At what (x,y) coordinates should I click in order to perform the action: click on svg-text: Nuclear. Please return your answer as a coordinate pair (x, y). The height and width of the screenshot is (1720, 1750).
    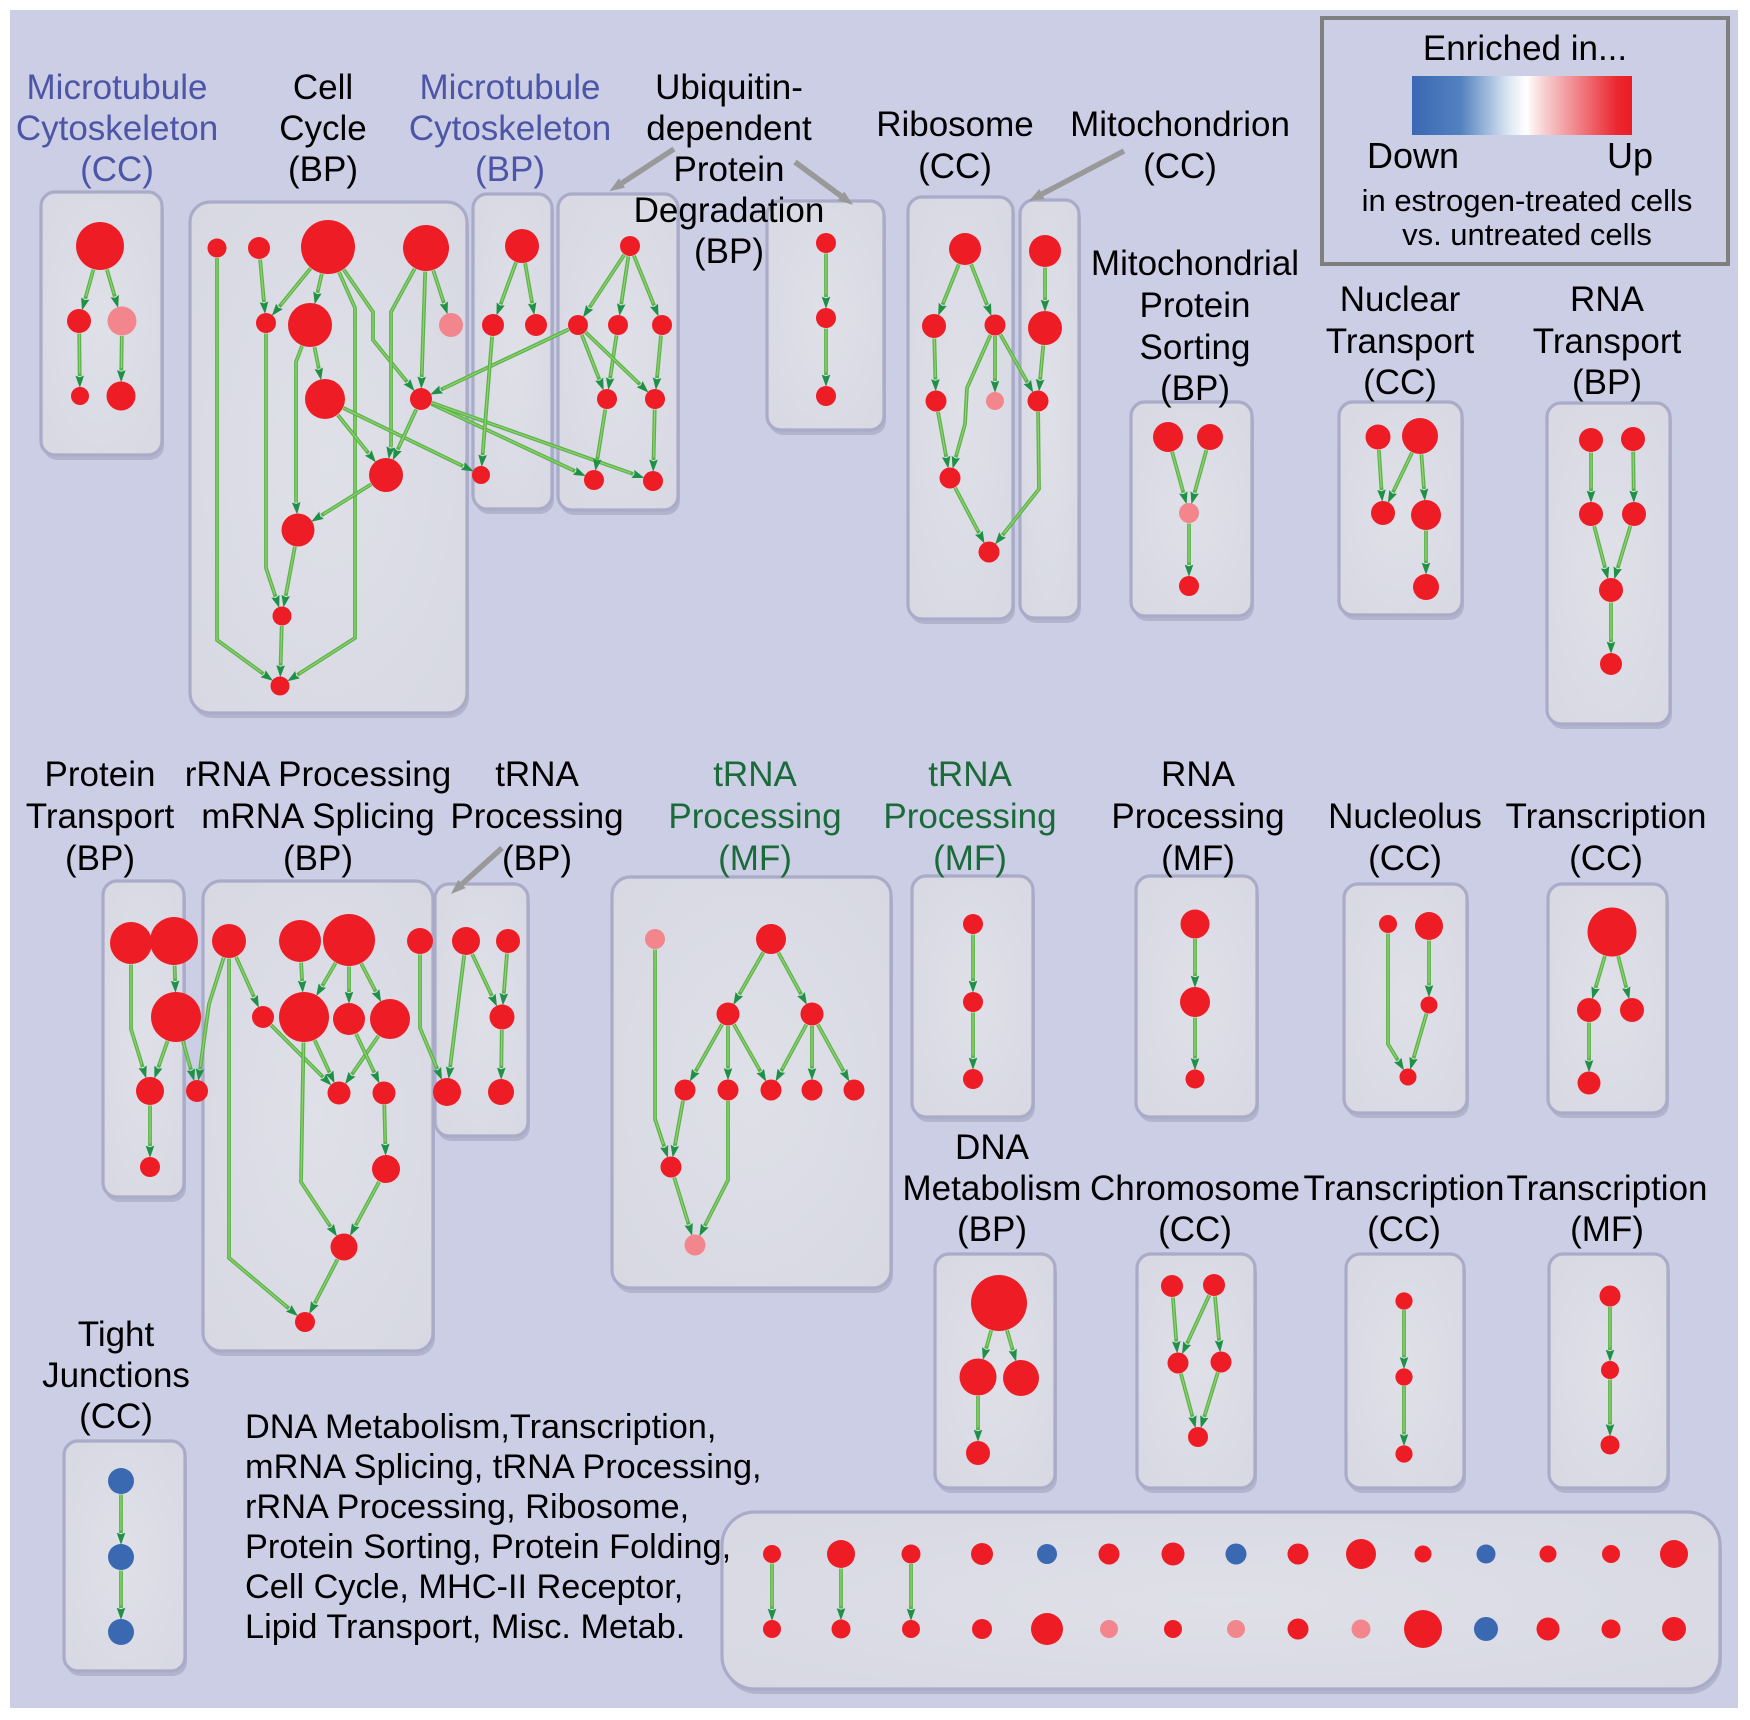
    Looking at the image, I should click on (1400, 299).